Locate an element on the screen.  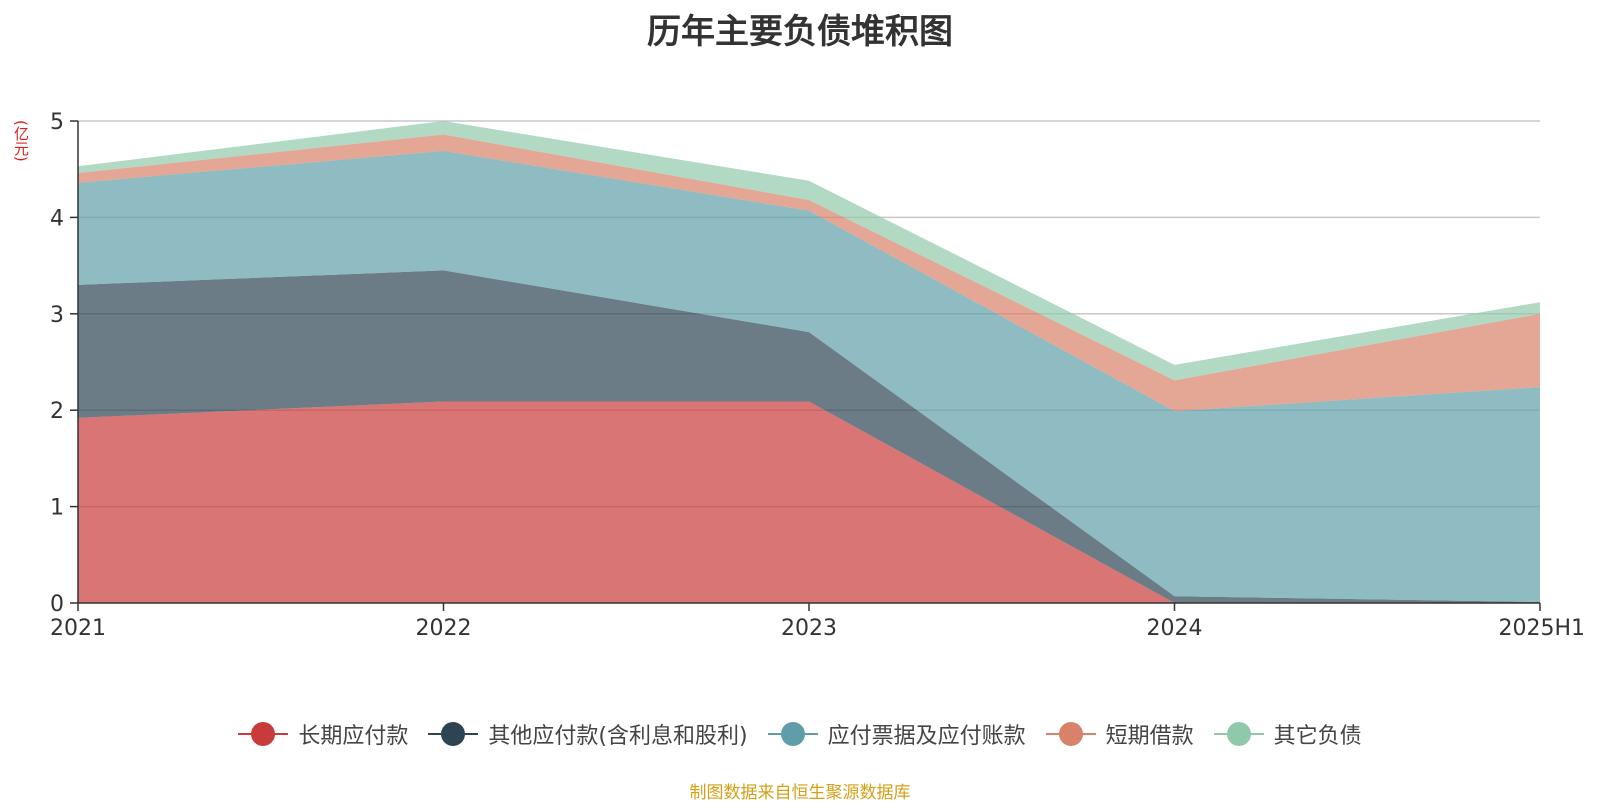
legend-item-2: 应付票据及应付账款 is located at coordinates (896, 734).